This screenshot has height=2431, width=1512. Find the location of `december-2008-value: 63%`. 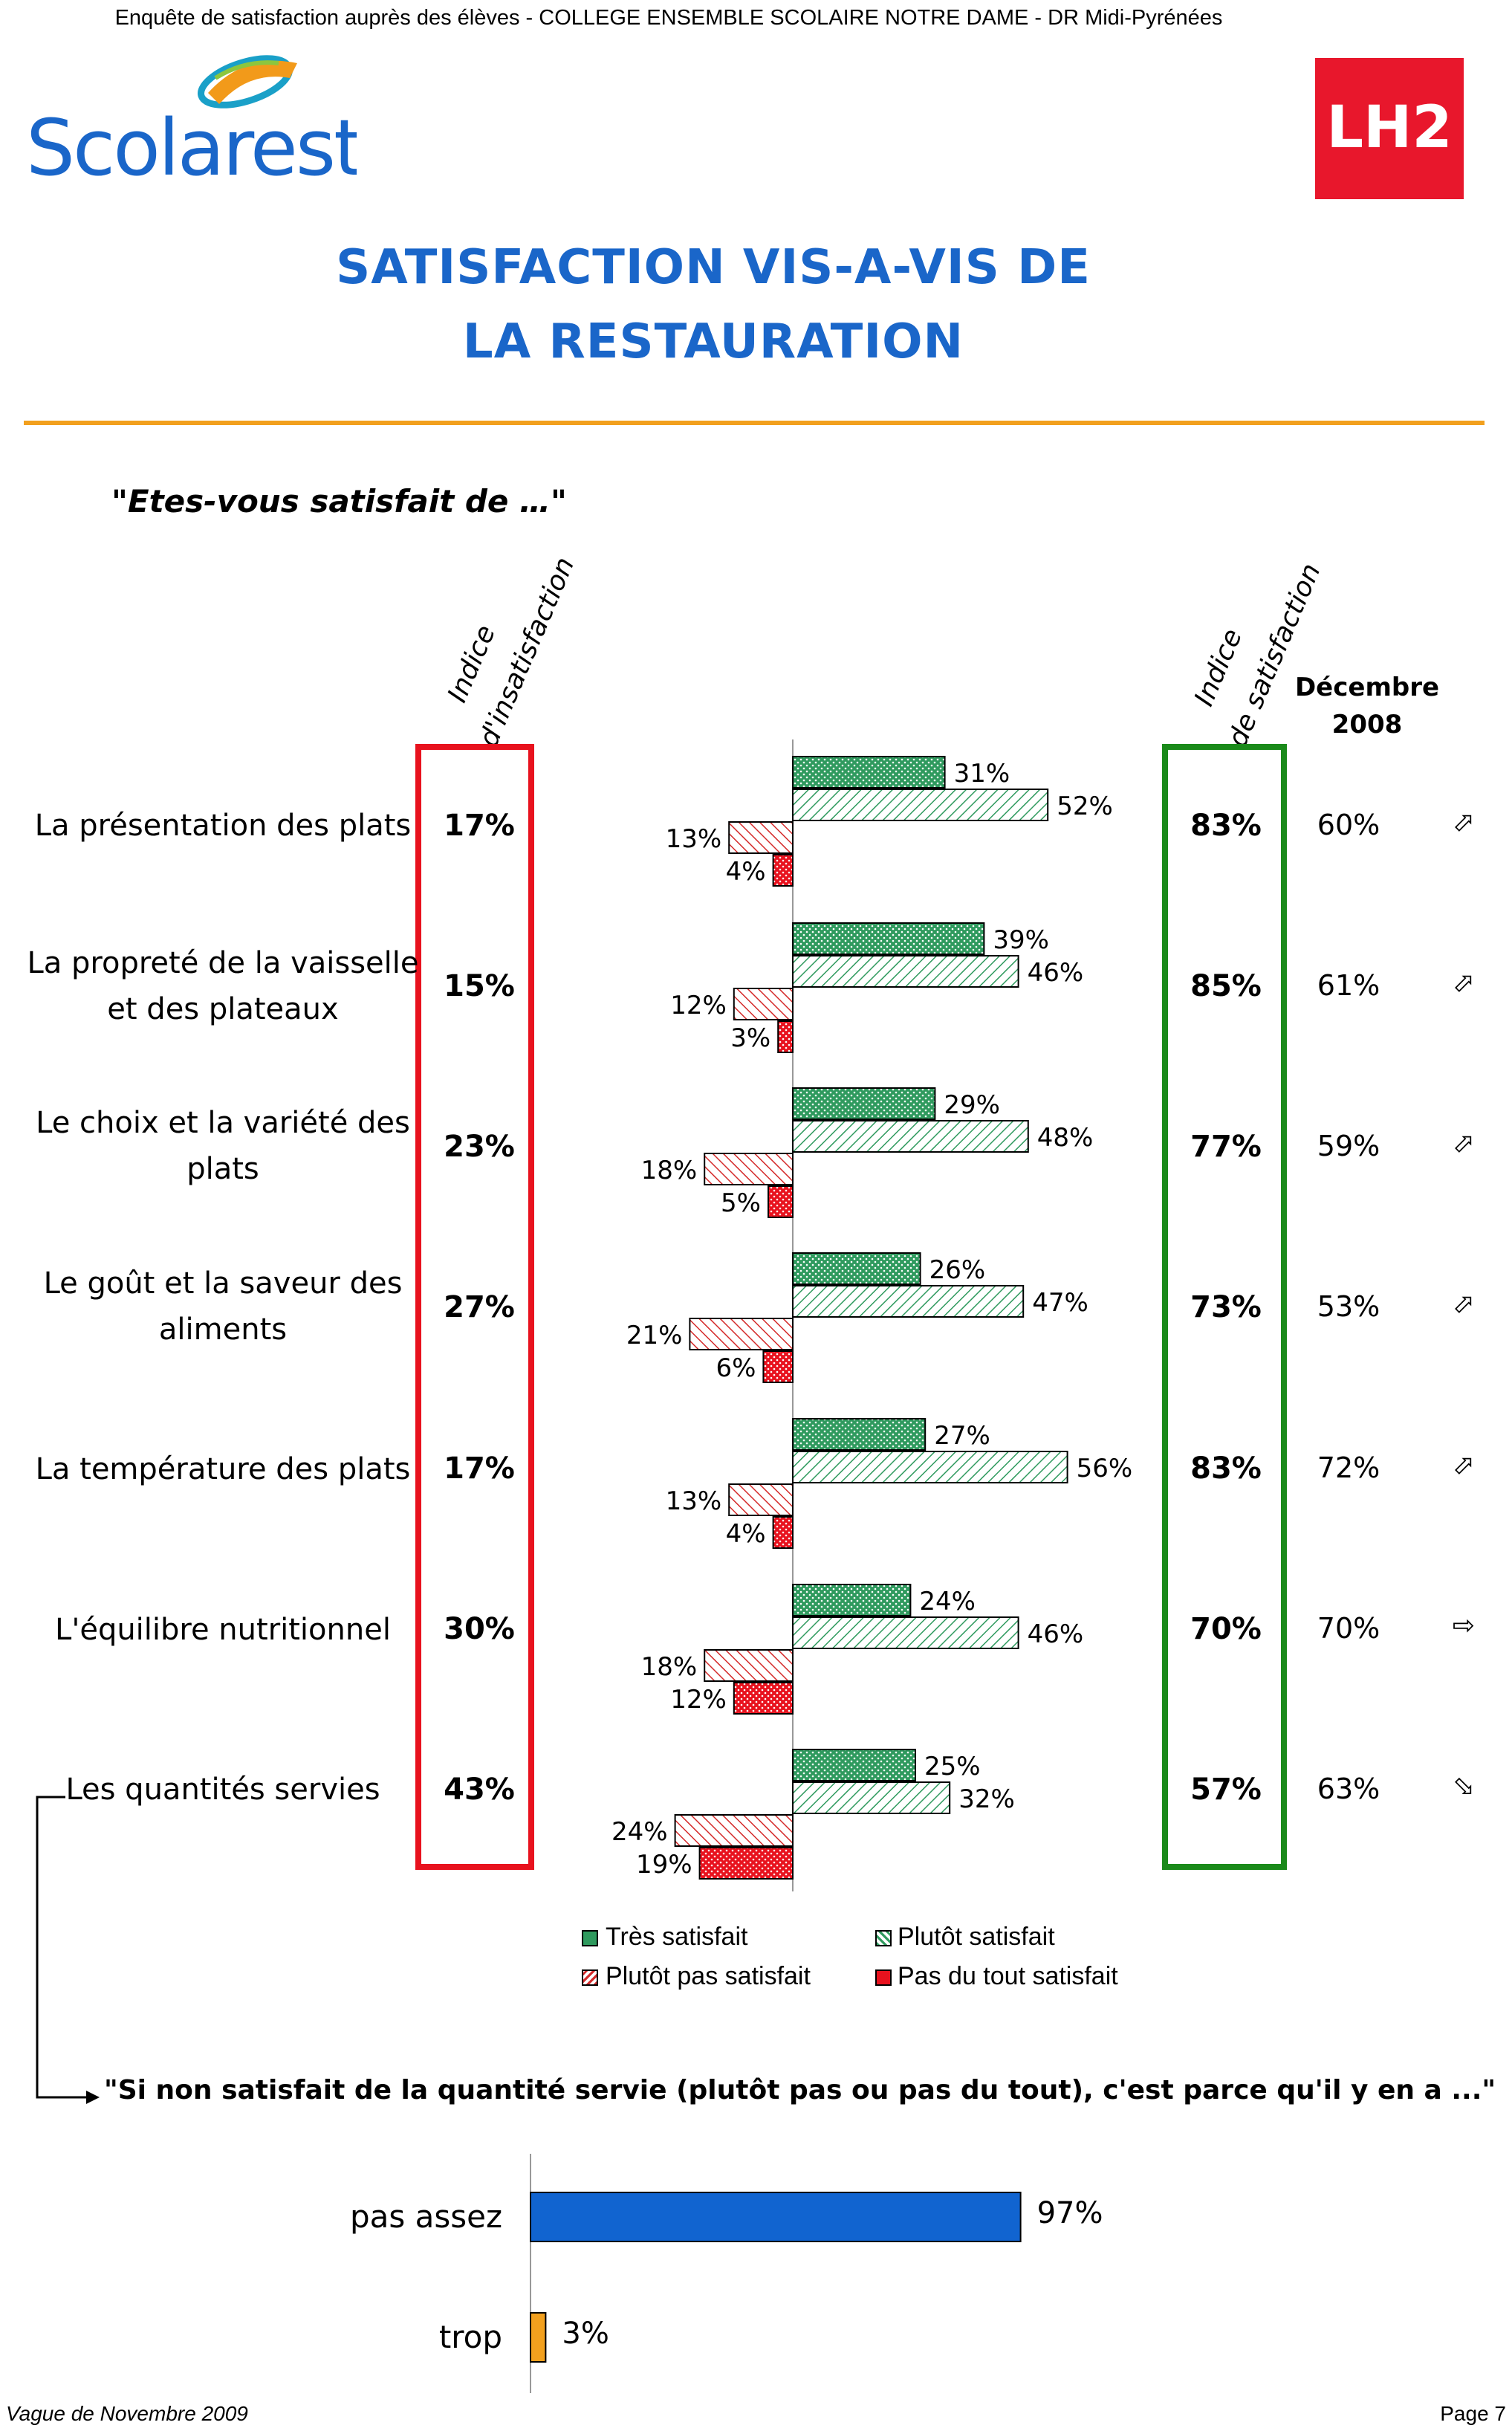

december-2008-value: 63% is located at coordinates (1348, 1789).